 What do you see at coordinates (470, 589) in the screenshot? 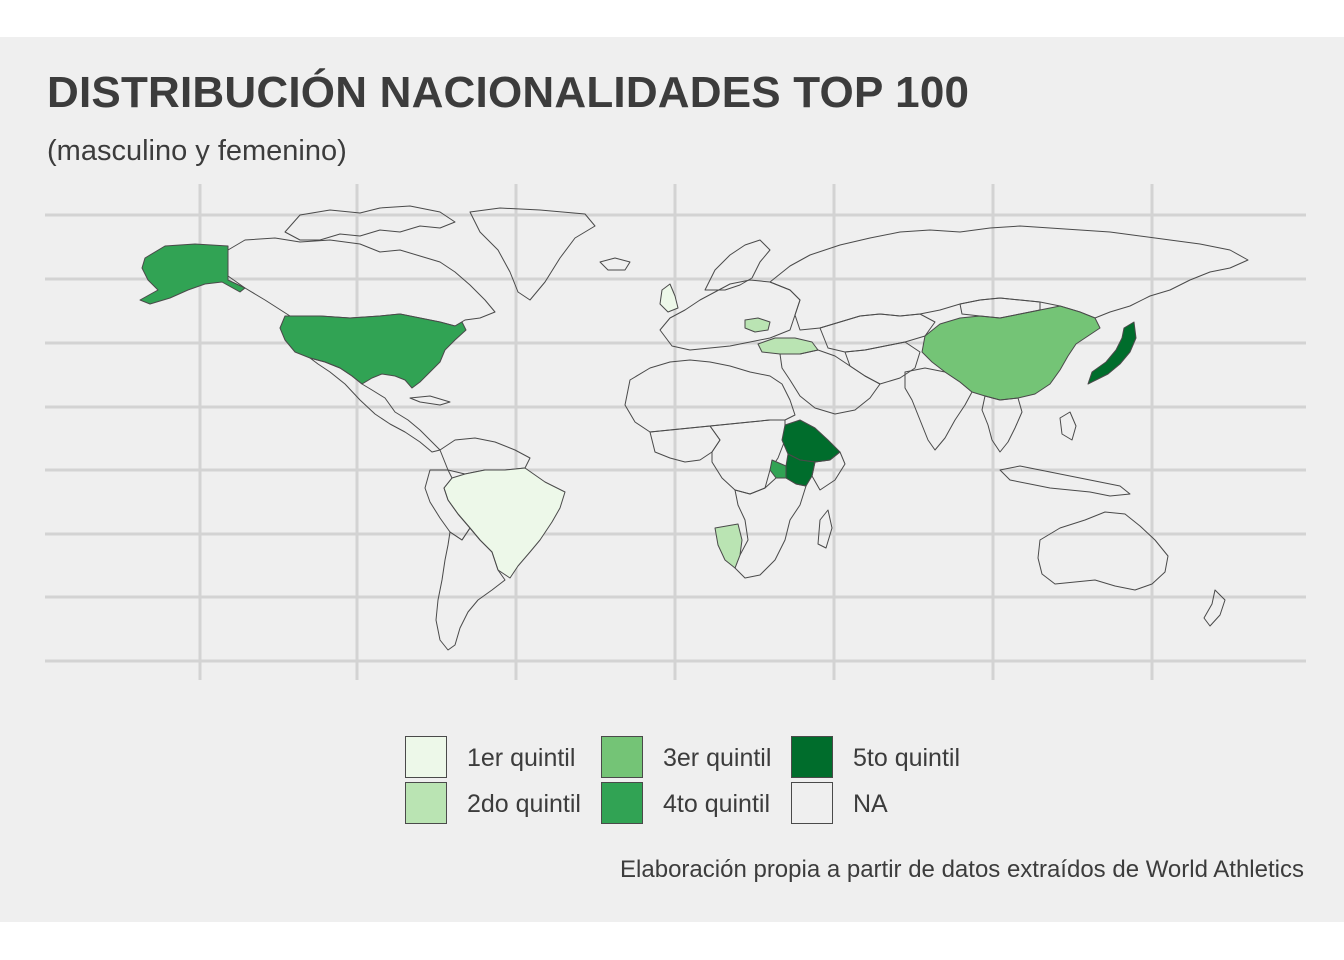
I see `country-argentina-chile` at bounding box center [470, 589].